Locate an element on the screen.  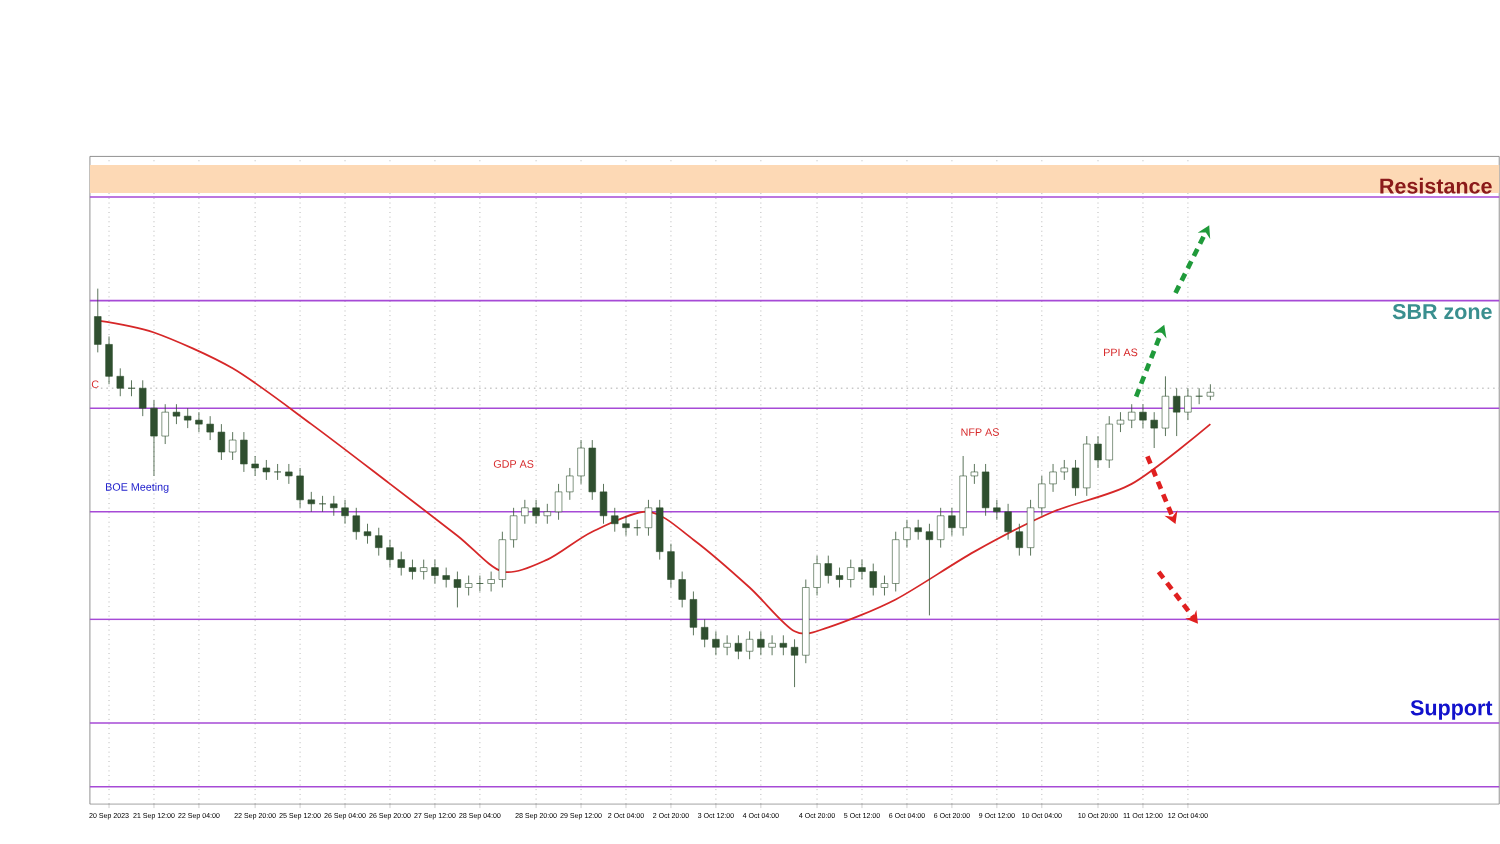
ref-line-label: Resistance is located at coordinates (1436, 185).